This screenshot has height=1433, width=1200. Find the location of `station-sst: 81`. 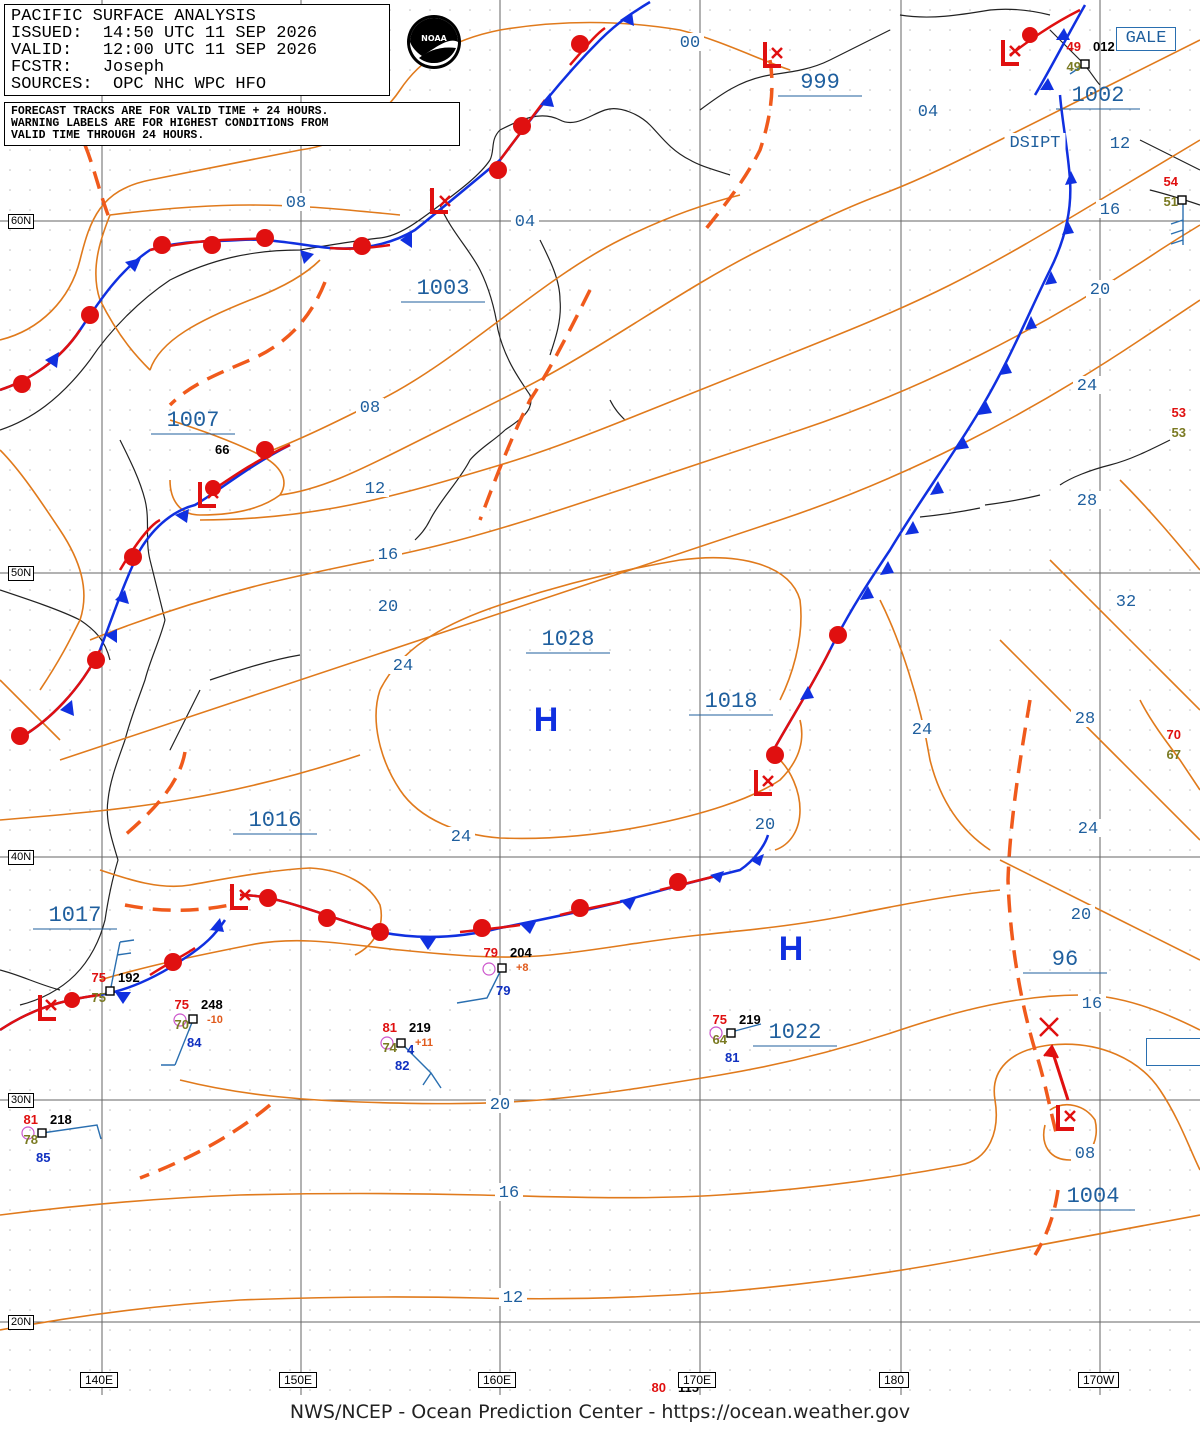

station-sst: 81 is located at coordinates (732, 1057).